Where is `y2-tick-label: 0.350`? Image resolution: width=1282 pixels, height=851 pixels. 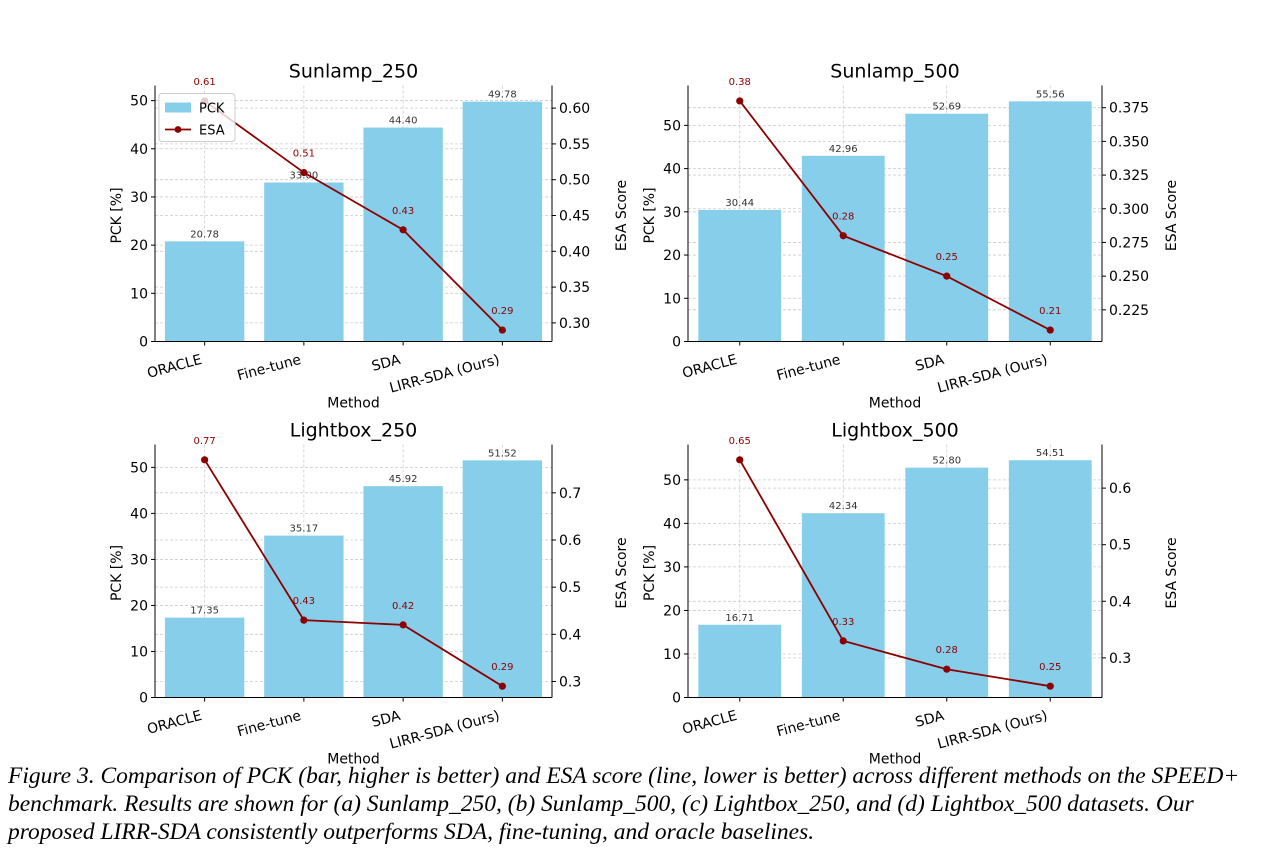
y2-tick-label: 0.350 is located at coordinates (1129, 142).